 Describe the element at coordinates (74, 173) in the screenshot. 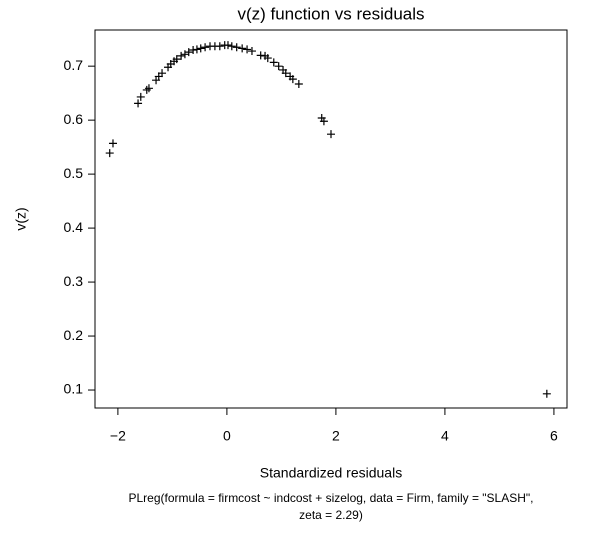

I see `y-tick-label: 0.5` at that location.